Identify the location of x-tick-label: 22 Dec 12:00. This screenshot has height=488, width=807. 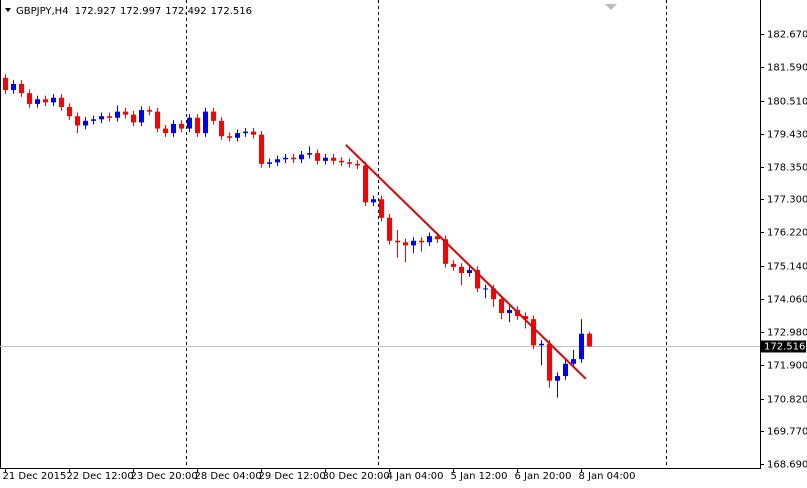
(100, 476).